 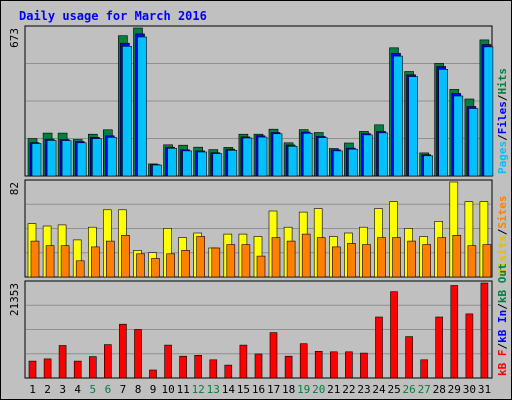 What do you see at coordinates (502, 326) in the screenshot?
I see `bottom-legend-item-2: kB In` at bounding box center [502, 326].